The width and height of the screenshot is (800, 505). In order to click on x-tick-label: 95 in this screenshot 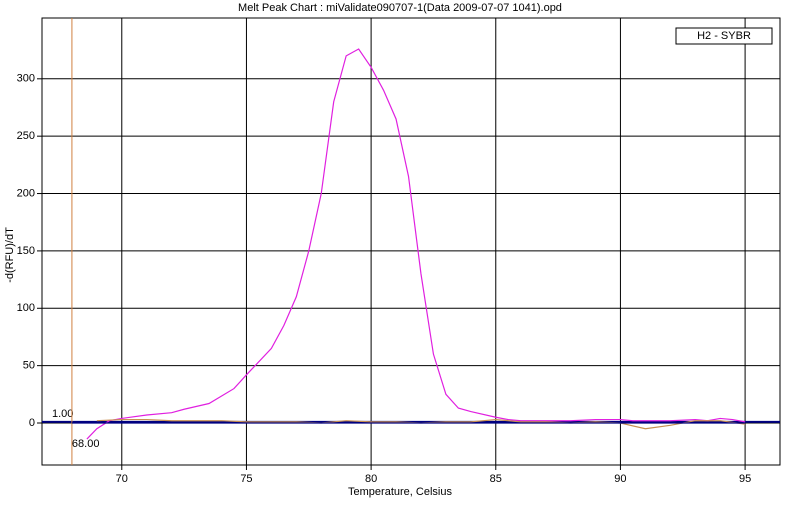, I will do `click(745, 479)`.